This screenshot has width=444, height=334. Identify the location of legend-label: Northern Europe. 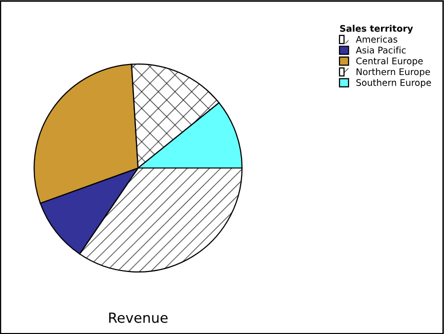
(393, 72).